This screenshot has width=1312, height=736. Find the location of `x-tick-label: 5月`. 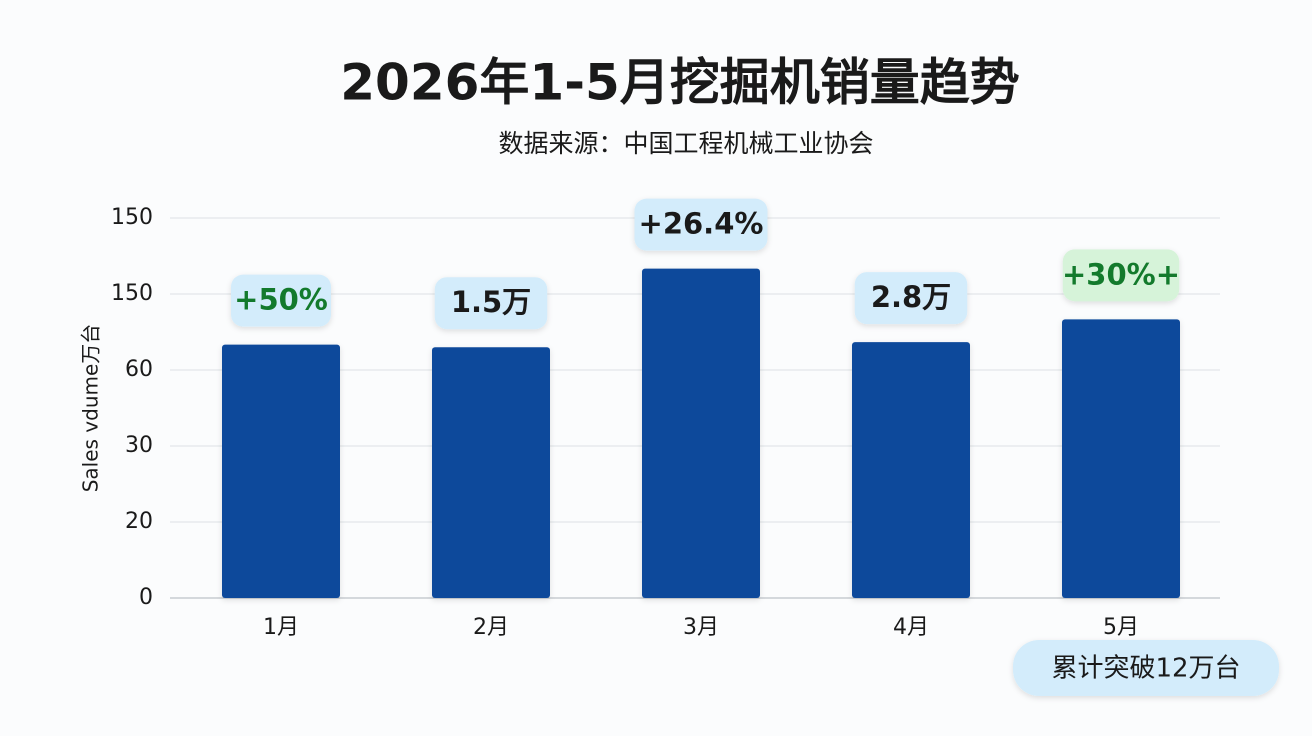

x-tick-label: 5月 is located at coordinates (1121, 627).